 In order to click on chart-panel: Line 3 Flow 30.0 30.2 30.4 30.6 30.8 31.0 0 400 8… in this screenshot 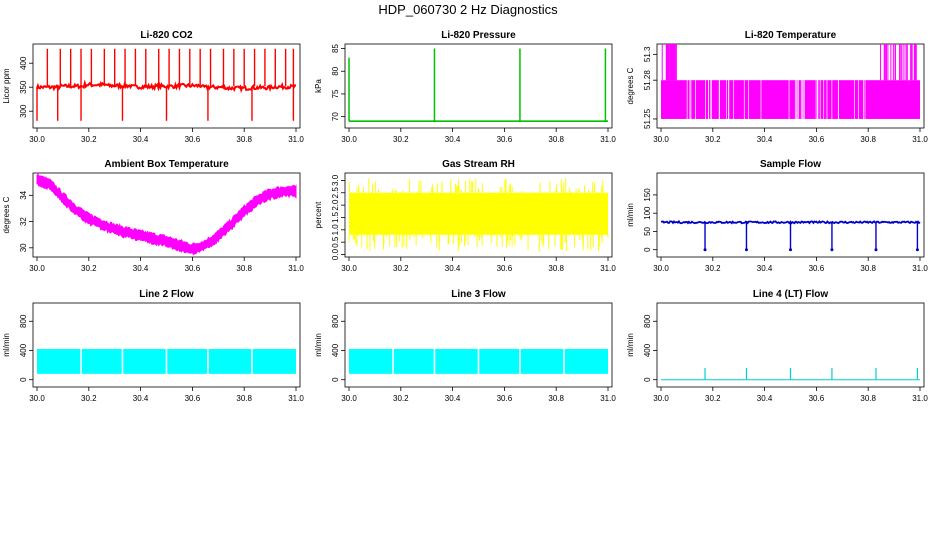, I will do `click(465, 346)`.